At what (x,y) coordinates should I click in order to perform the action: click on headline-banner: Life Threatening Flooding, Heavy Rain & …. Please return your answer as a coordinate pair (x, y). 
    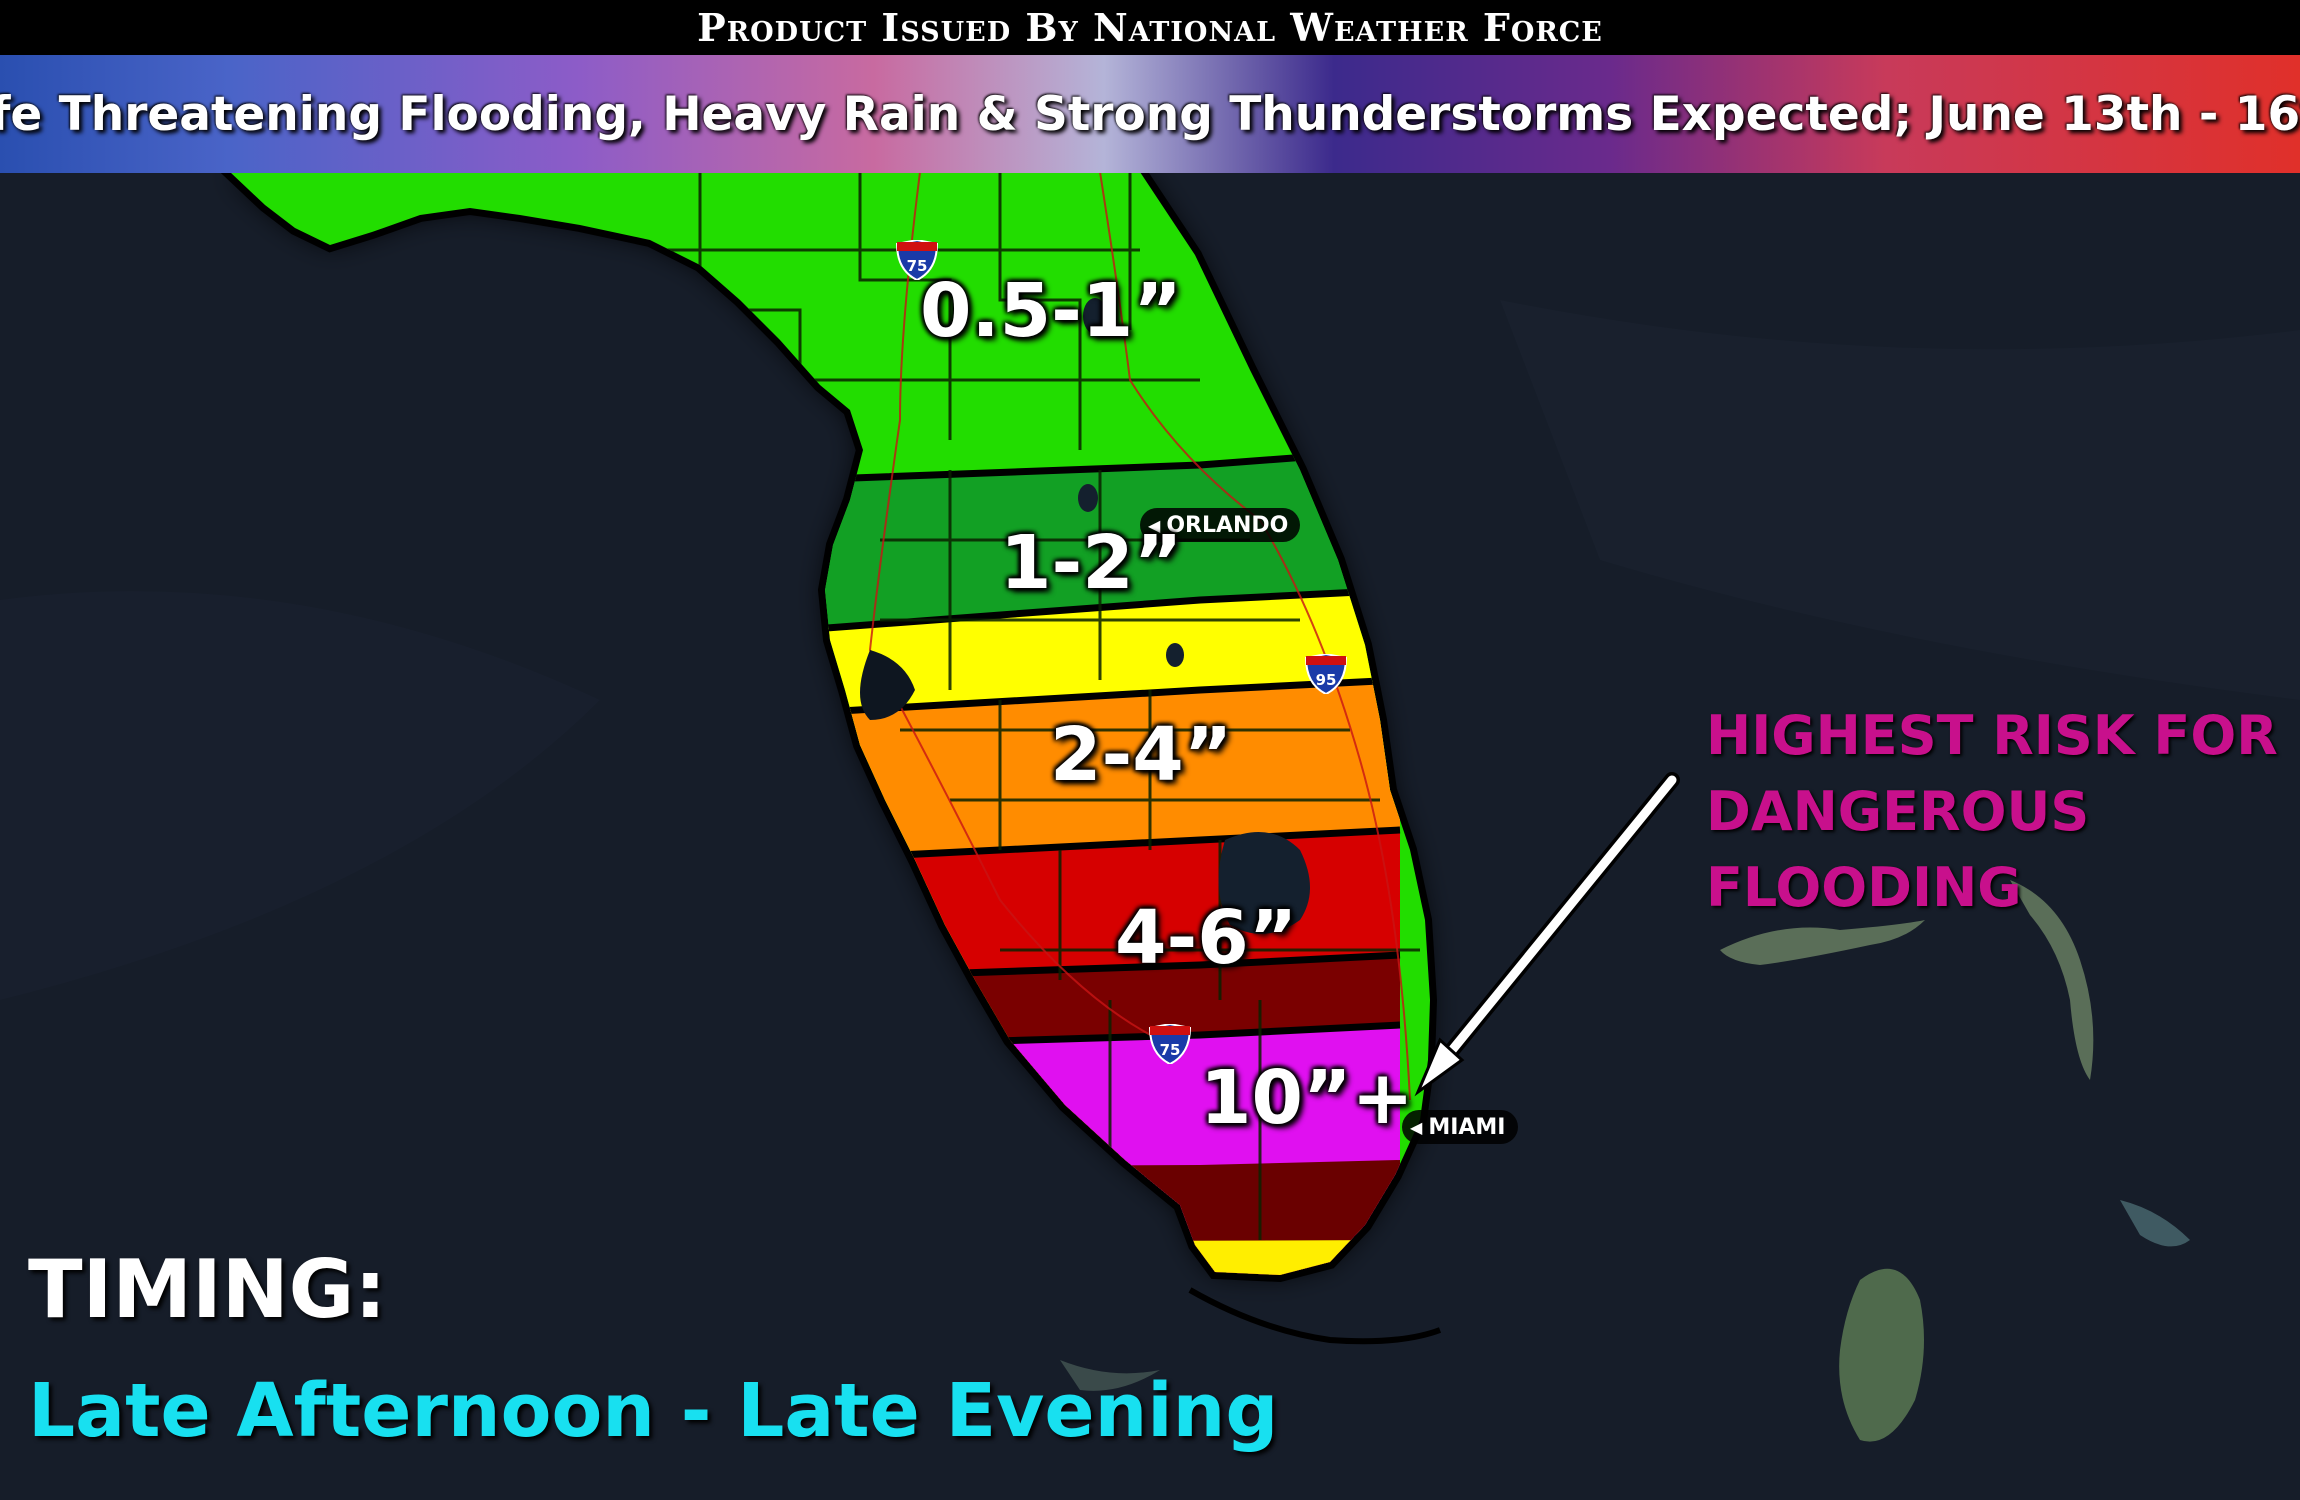
    Looking at the image, I should click on (1150, 114).